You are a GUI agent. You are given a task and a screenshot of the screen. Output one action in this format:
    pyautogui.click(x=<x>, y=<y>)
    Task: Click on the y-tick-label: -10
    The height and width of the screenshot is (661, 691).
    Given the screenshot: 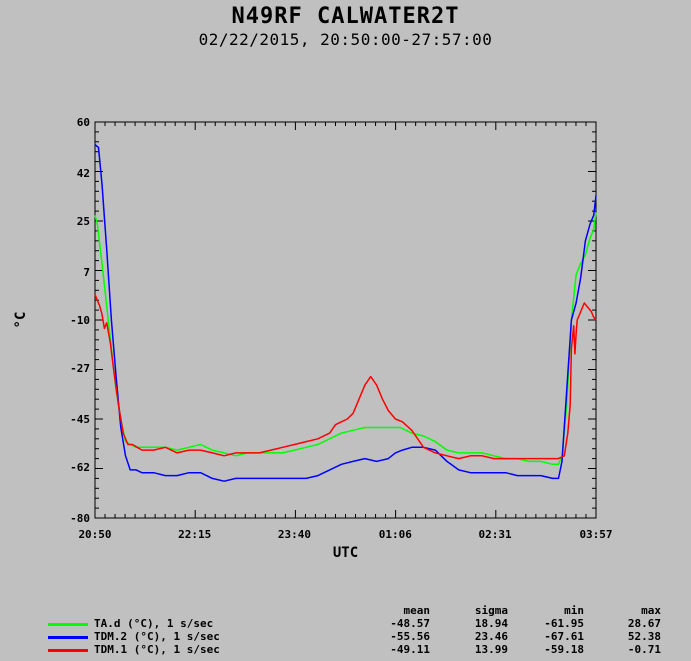 What is the action you would take?
    pyautogui.click(x=80, y=320)
    